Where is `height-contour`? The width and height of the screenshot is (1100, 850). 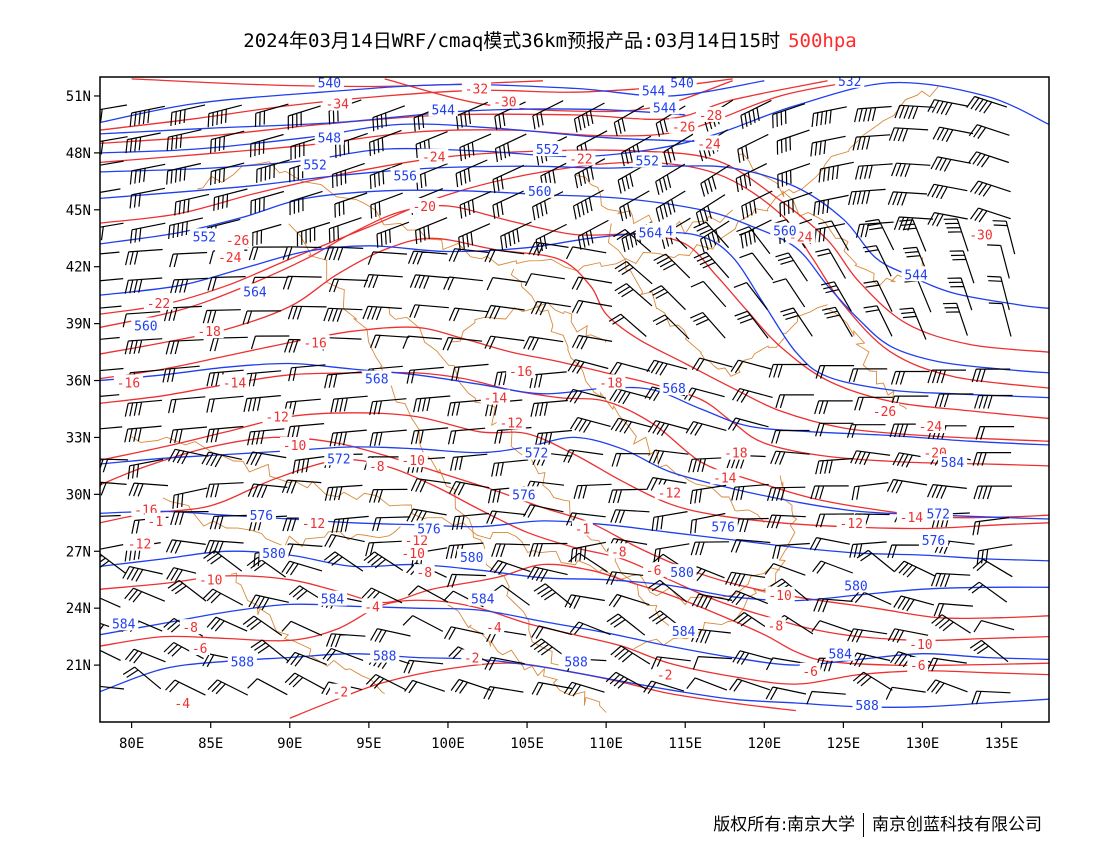 height-contour is located at coordinates (393, 121).